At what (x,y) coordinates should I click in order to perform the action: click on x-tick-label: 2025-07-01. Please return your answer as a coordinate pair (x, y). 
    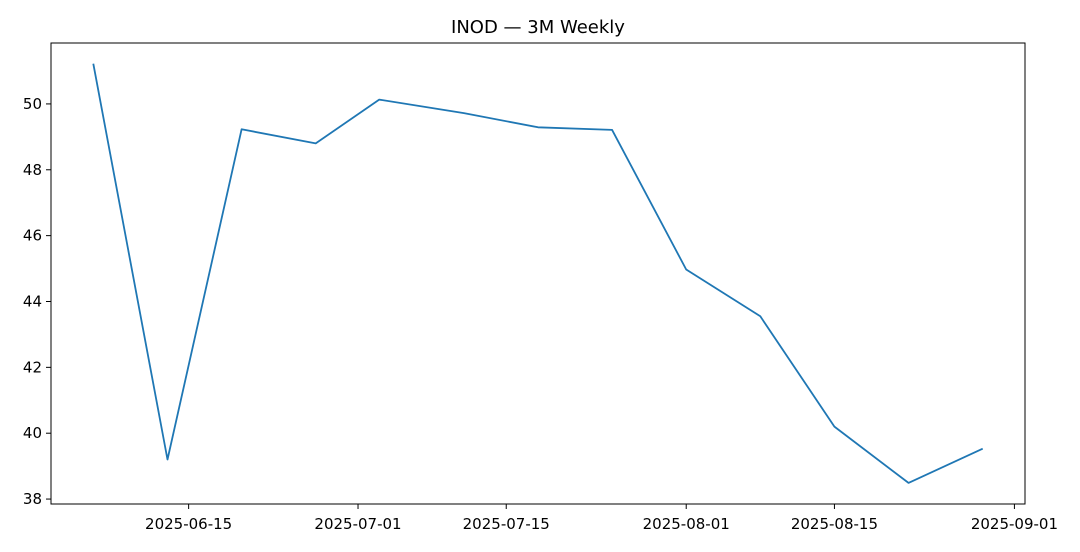
    Looking at the image, I should click on (357, 524).